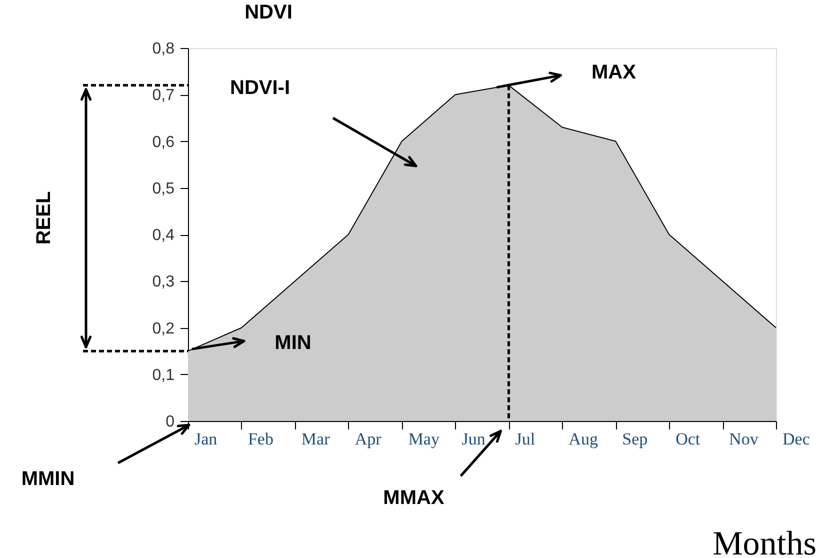 This screenshot has height=558, width=823. Describe the element at coordinates (206, 439) in the screenshot. I see `x-tick-label: Jan` at that location.